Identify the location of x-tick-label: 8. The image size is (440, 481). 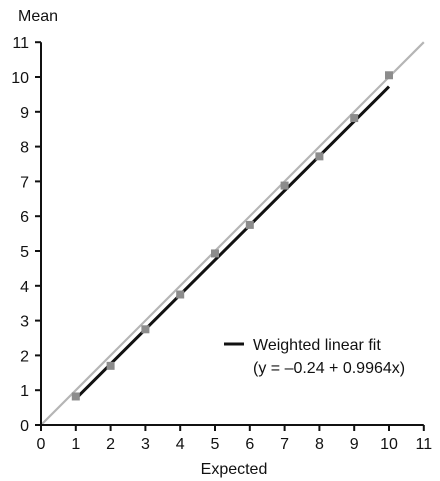
(319, 444).